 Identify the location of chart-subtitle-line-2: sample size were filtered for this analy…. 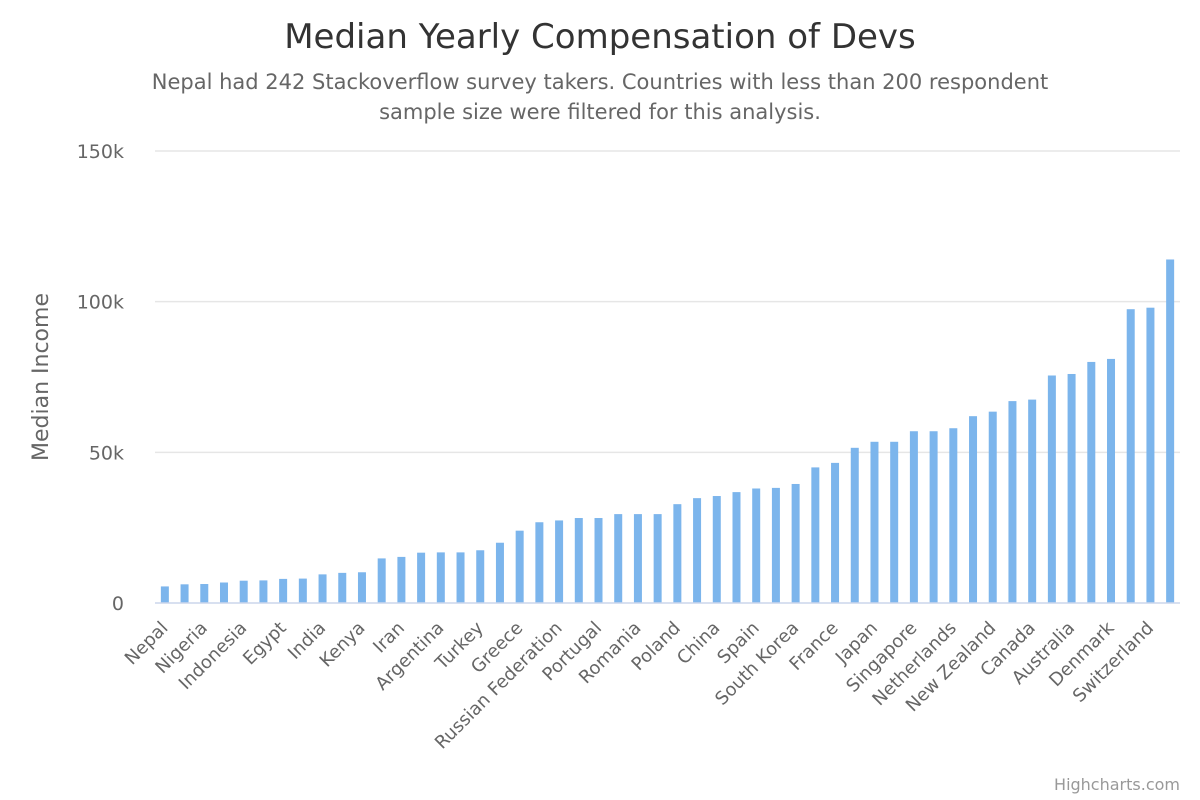
(600, 112).